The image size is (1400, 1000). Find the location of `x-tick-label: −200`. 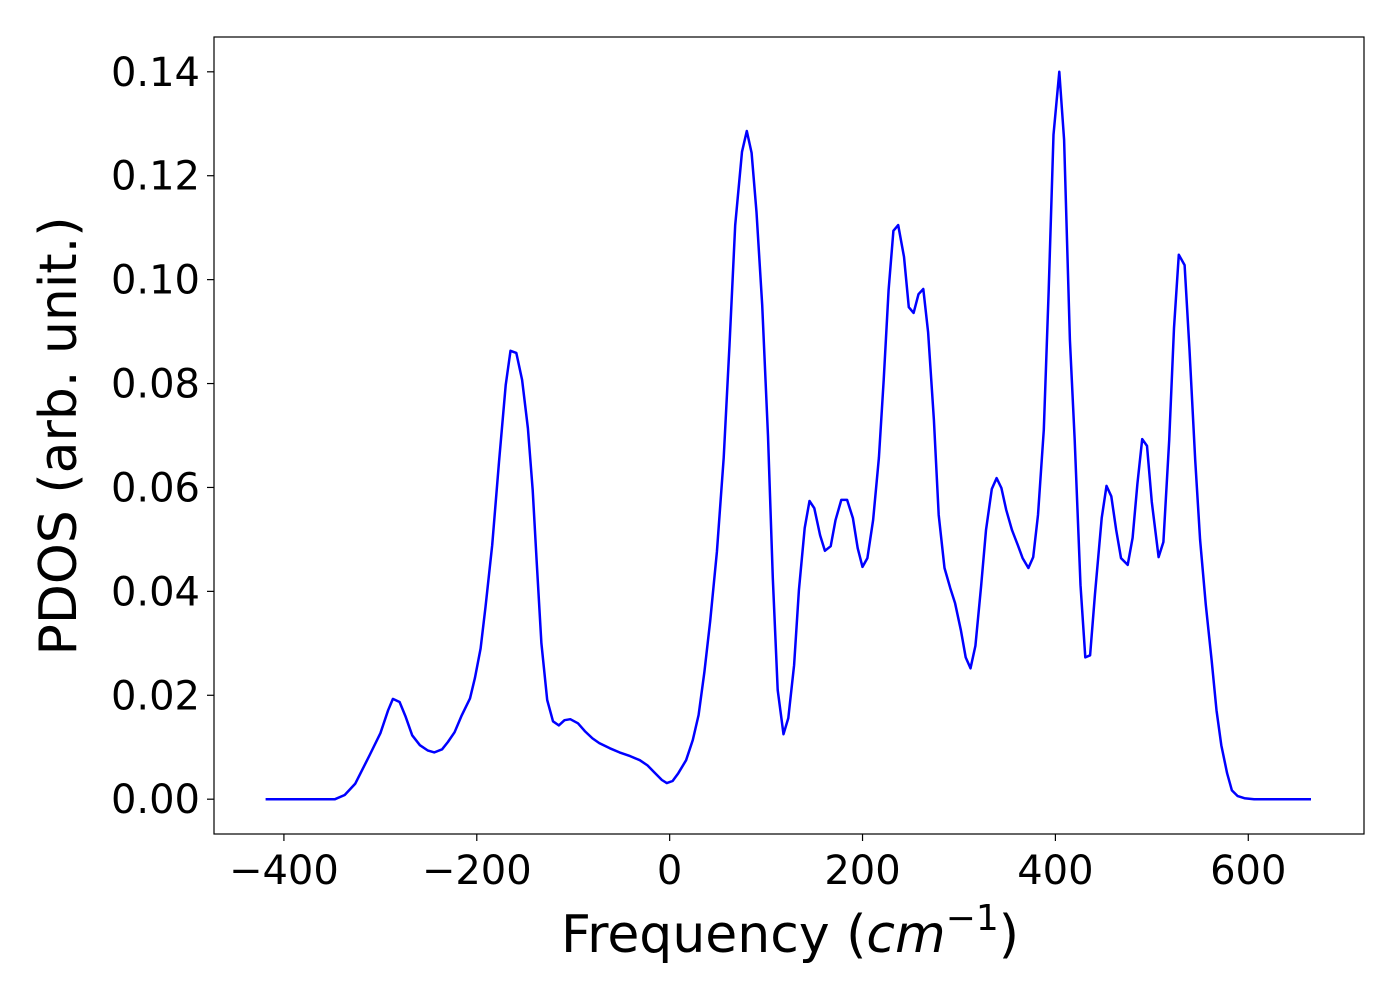

x-tick-label: −200 is located at coordinates (477, 871).